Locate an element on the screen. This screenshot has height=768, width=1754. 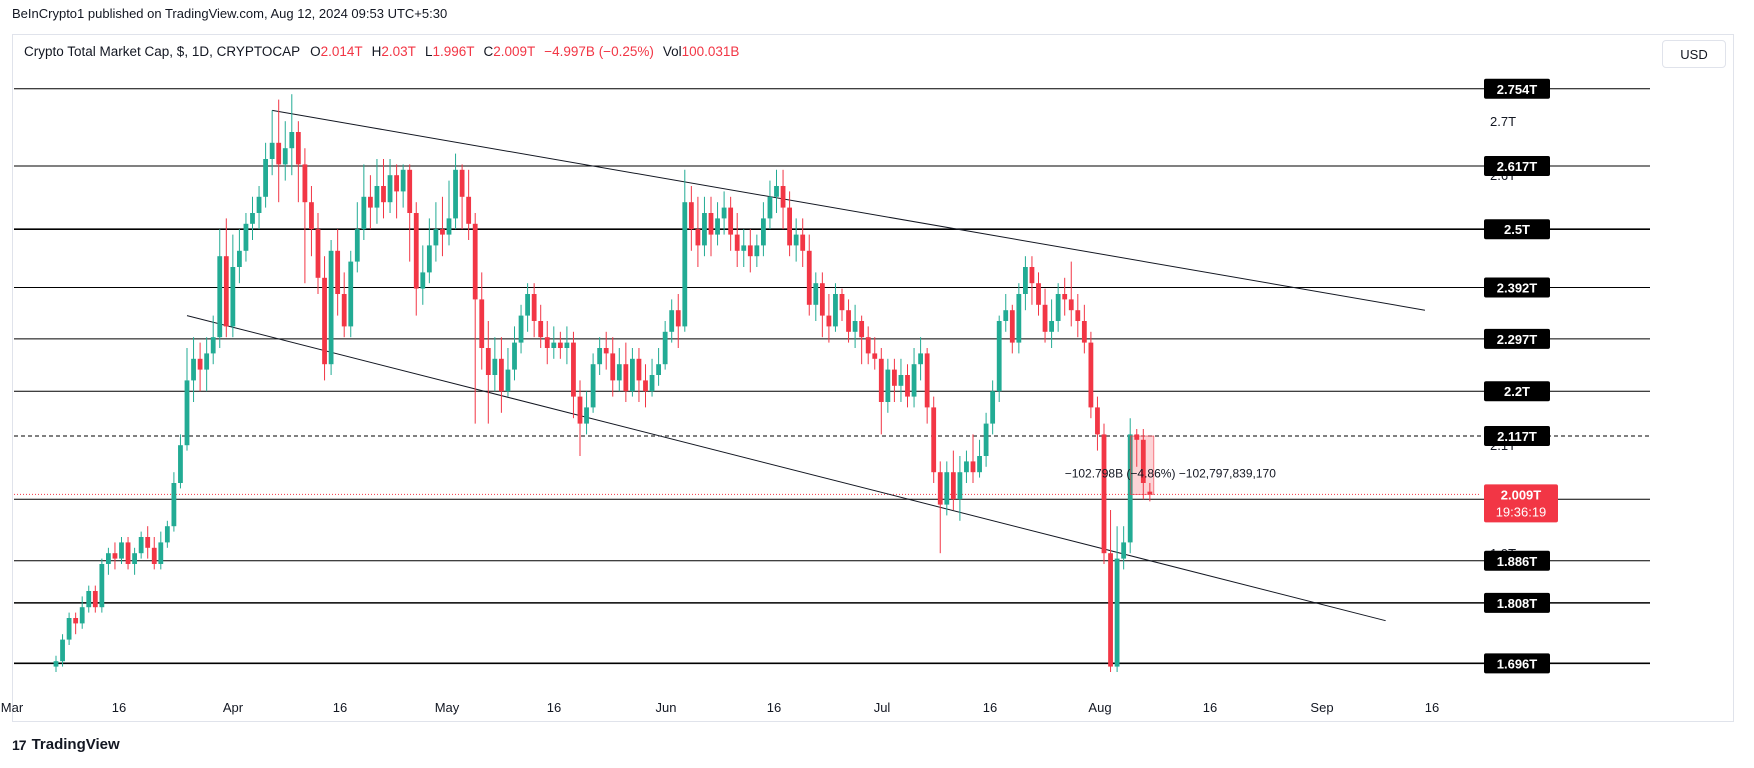
last-price-badge is located at coordinates (1521, 503).